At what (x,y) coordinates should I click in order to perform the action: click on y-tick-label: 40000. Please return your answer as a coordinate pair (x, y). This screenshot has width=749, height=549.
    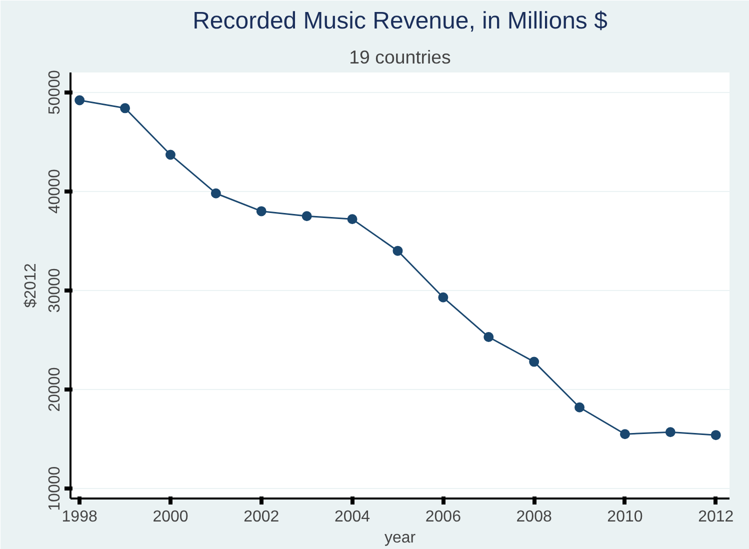
    Looking at the image, I should click on (55, 191).